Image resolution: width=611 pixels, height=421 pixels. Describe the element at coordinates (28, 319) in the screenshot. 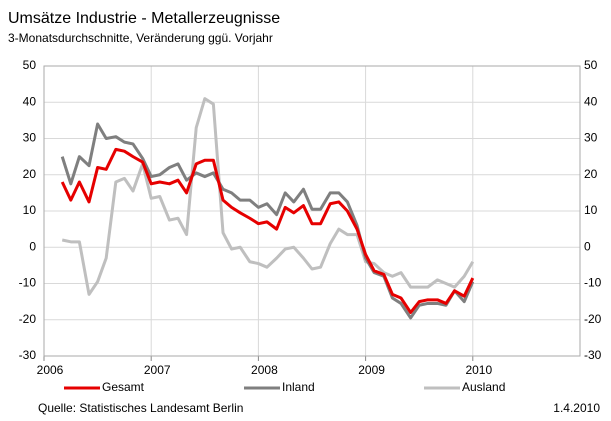

I see `y-tick-label: -20` at that location.